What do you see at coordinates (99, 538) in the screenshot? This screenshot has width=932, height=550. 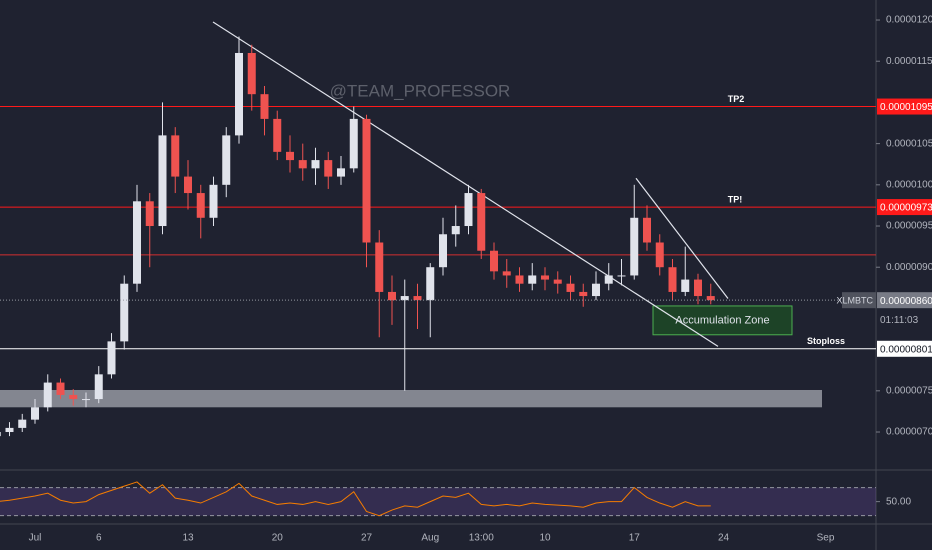 I see `x-tick-label: 6` at bounding box center [99, 538].